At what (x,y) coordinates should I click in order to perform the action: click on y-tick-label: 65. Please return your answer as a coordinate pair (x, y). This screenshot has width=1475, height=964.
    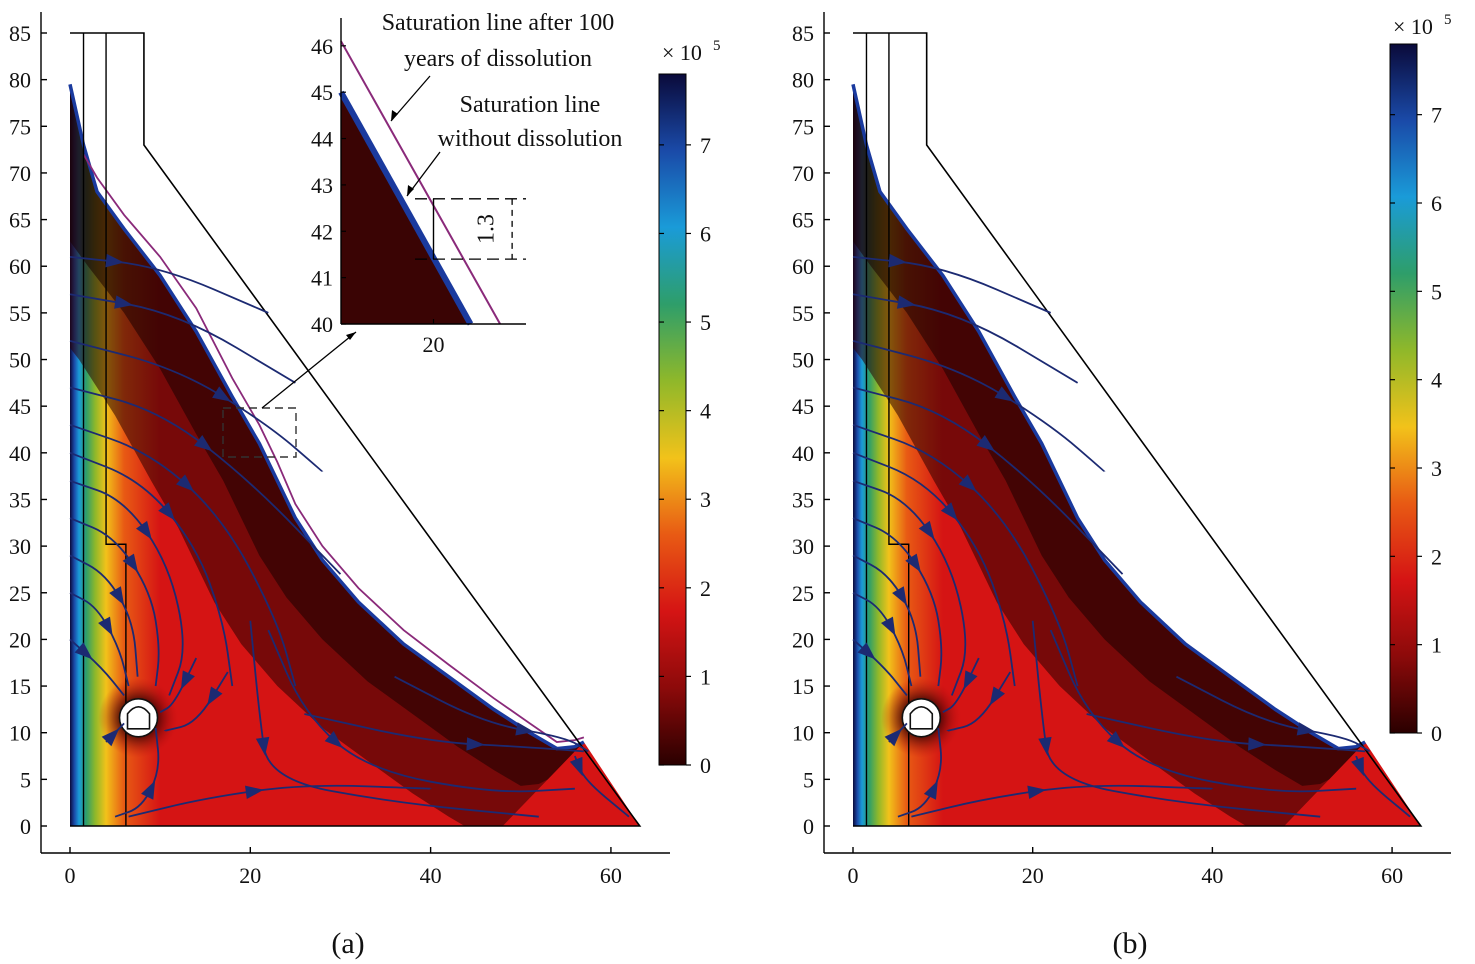
    Looking at the image, I should click on (803, 220).